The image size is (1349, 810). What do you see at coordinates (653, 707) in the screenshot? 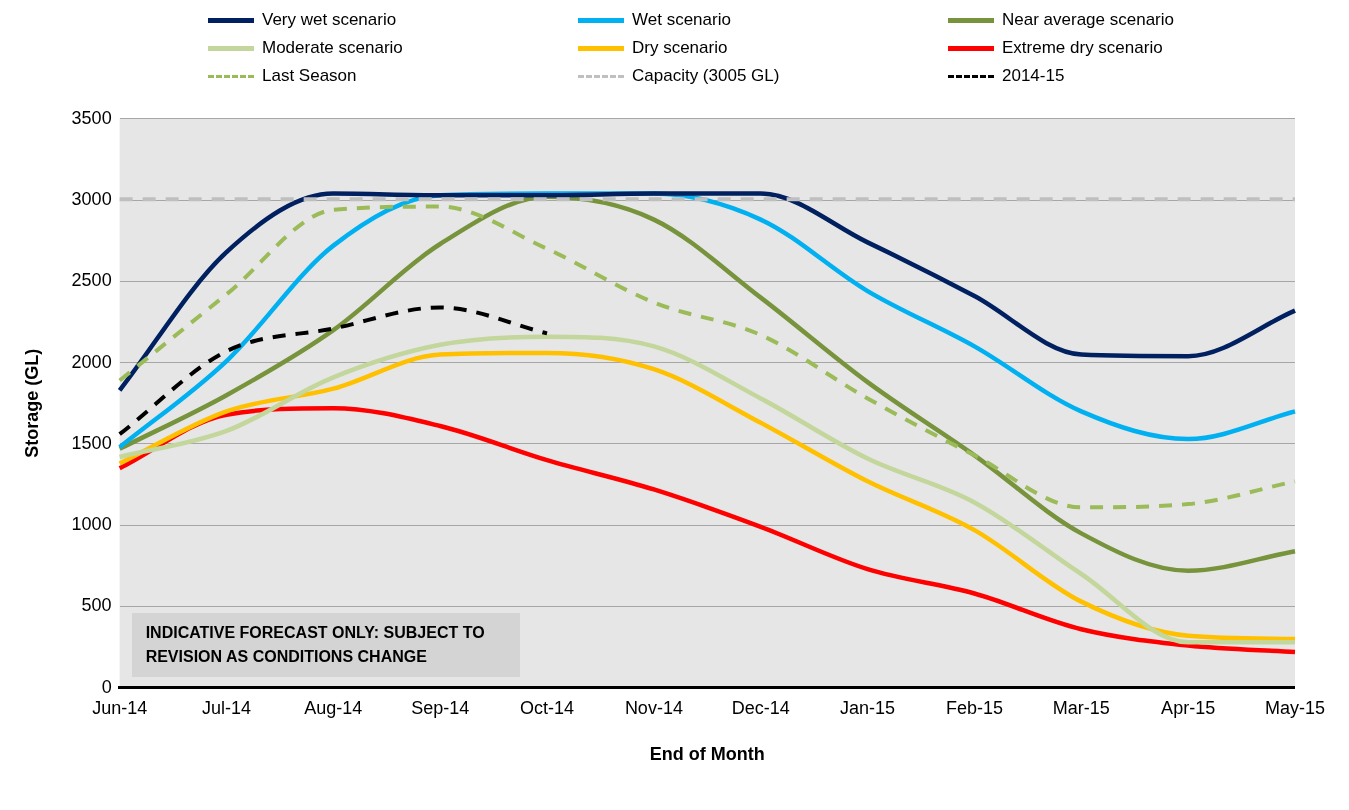
I see `x-tick-label: Nov-14` at bounding box center [653, 707].